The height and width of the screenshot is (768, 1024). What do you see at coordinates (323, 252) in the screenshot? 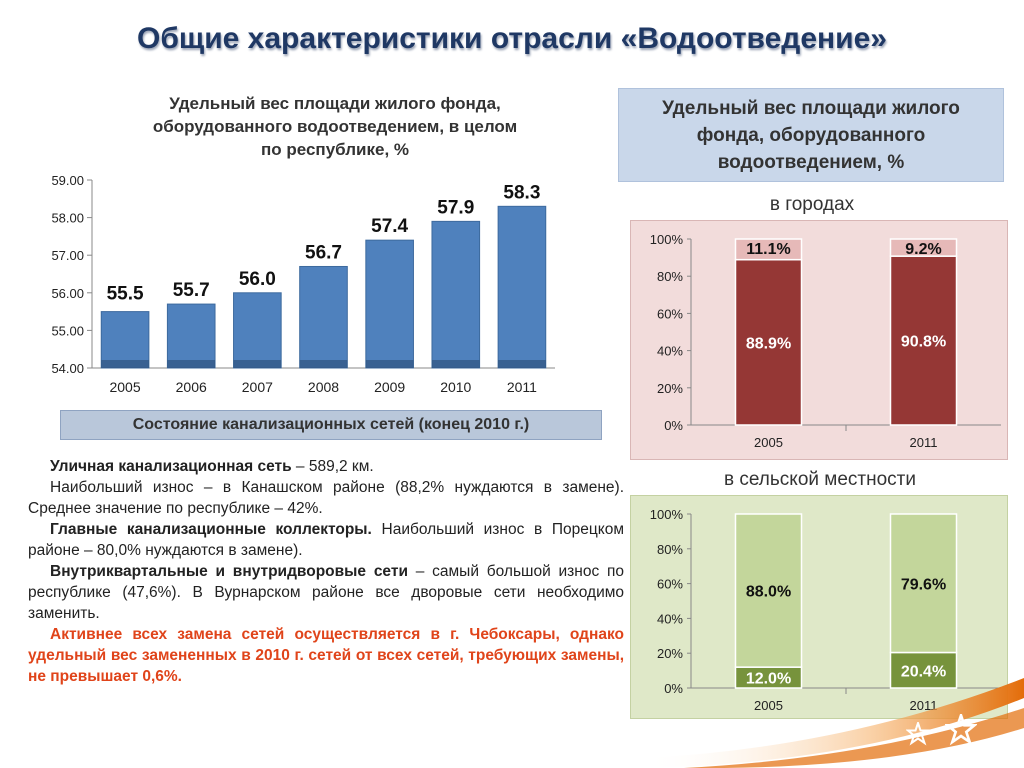
I see `bar-value-label: 56.7` at bounding box center [323, 252].